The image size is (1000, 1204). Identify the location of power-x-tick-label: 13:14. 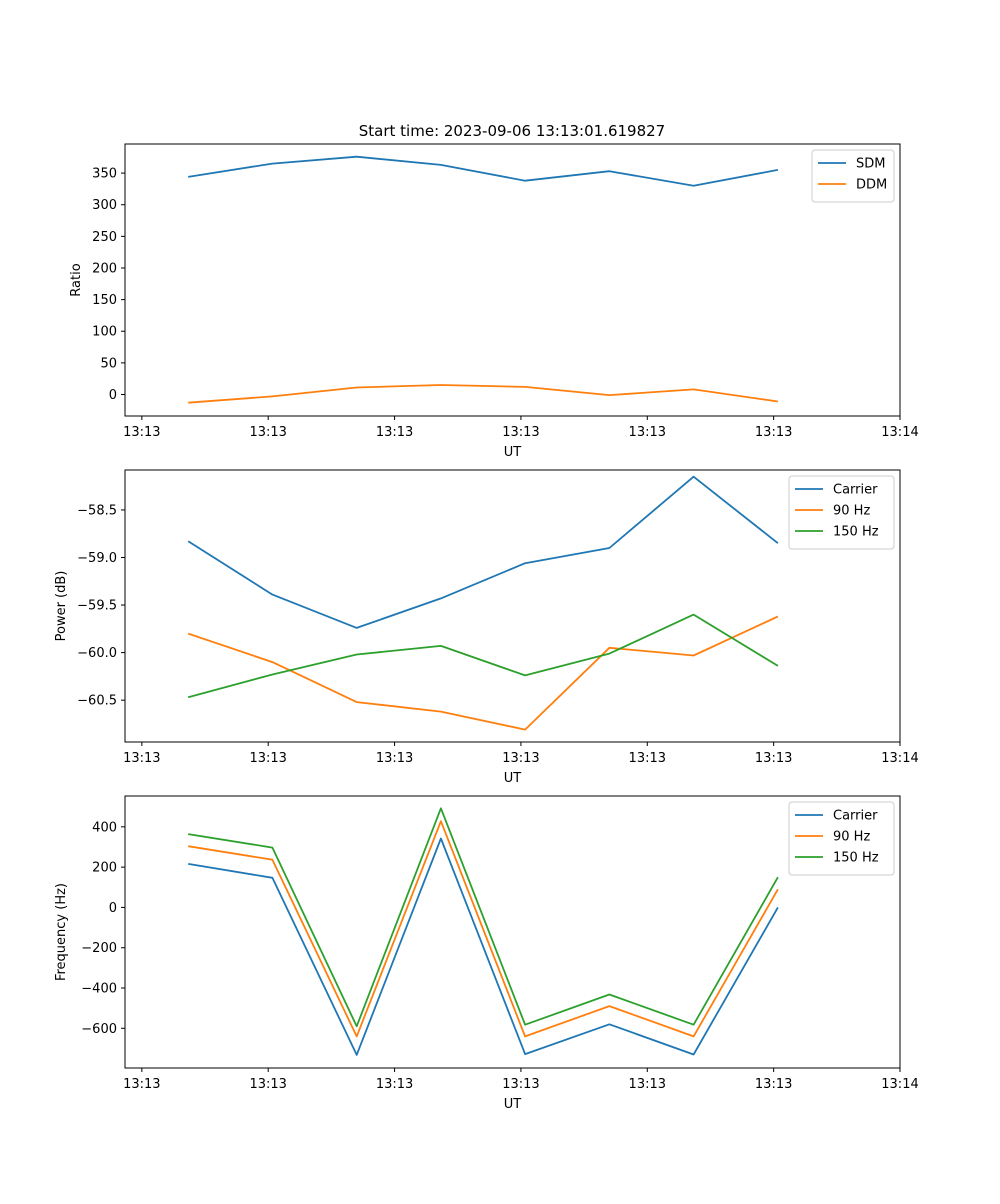
(899, 758).